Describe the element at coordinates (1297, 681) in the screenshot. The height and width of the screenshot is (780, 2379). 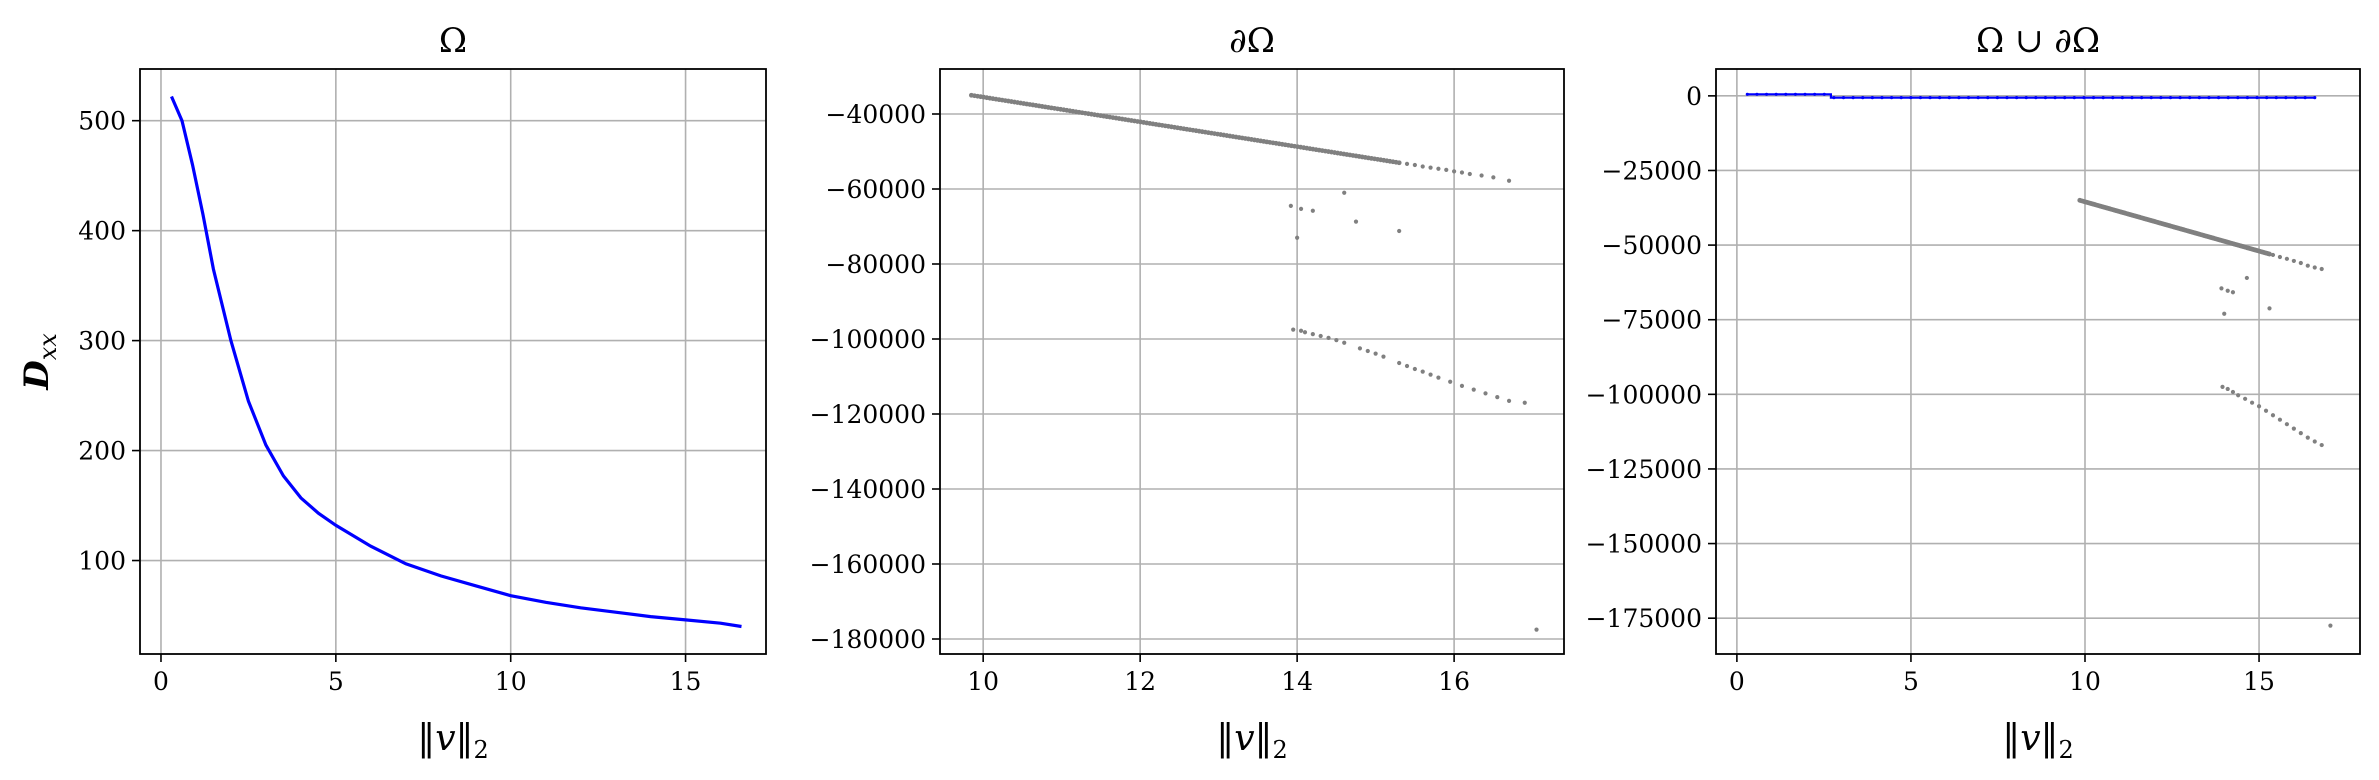
I see `x-tick-label: 14` at that location.